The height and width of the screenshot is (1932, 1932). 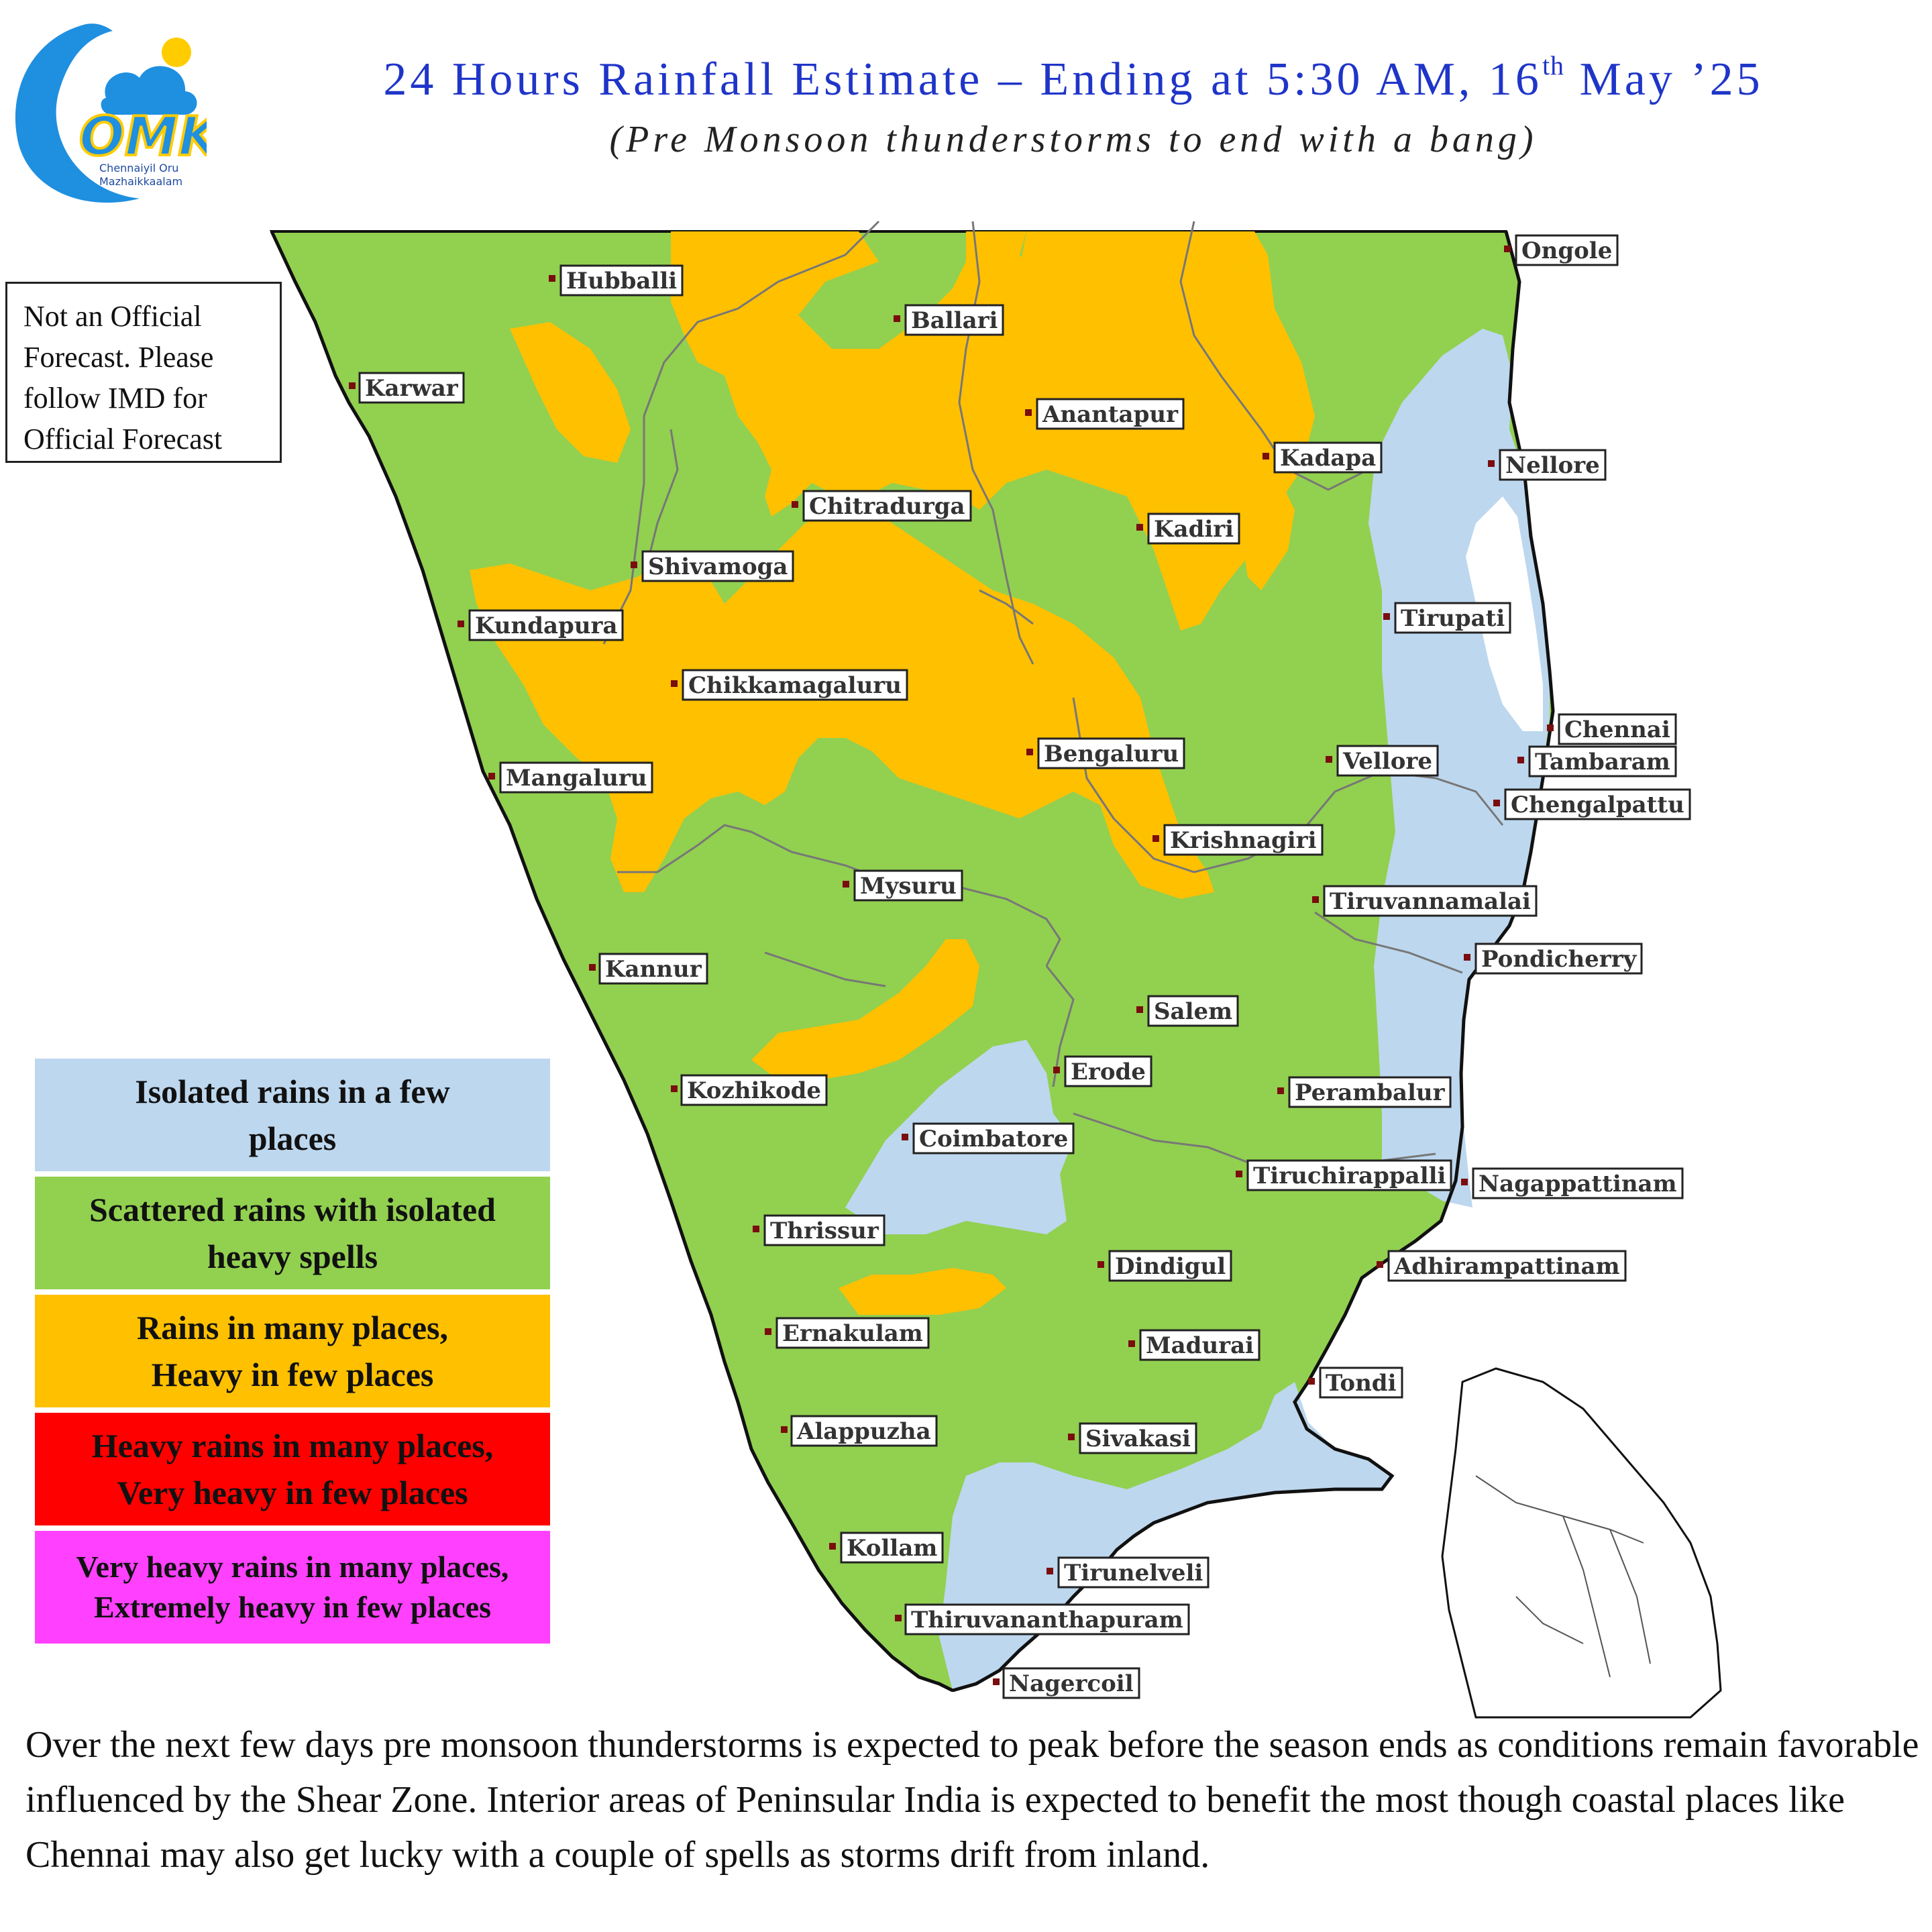 I want to click on city-tiruvannamalai: Tiruvannamalai, so click(x=1425, y=901).